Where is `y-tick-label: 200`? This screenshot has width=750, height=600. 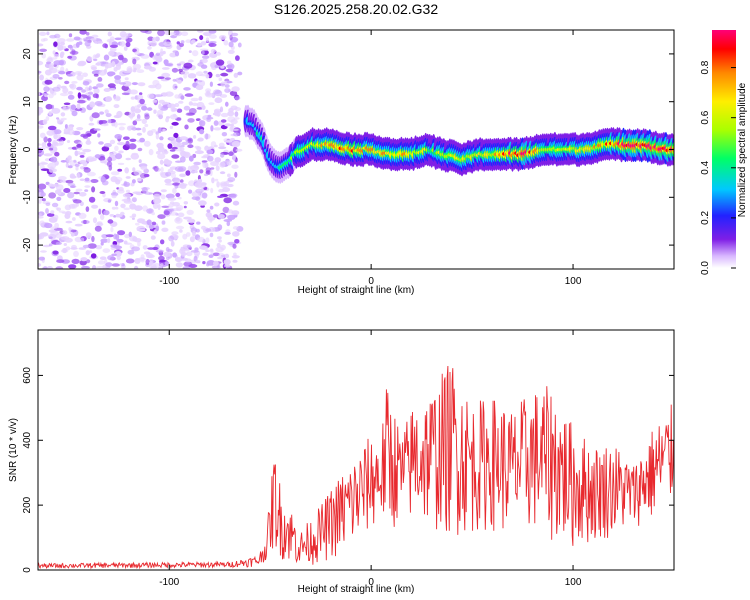 y-tick-label: 200 is located at coordinates (27, 504).